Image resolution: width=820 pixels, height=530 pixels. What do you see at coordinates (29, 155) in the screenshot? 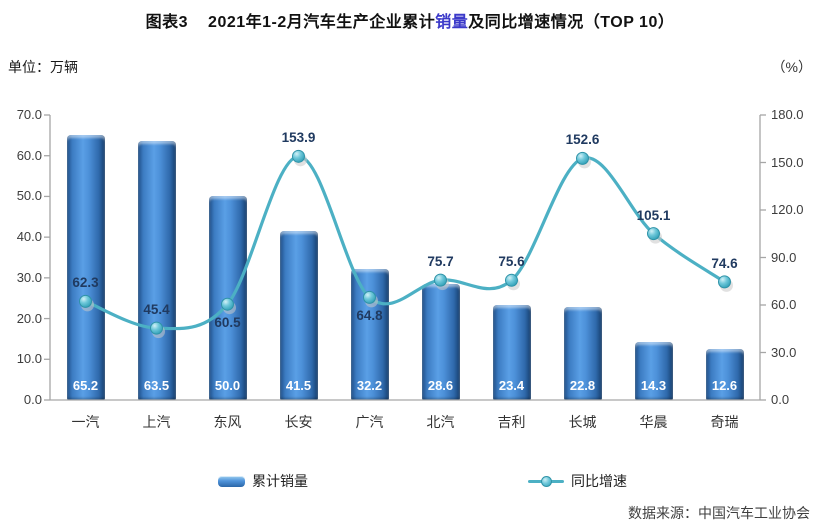
I see `left-axis-tick-label: 60.0` at bounding box center [29, 155].